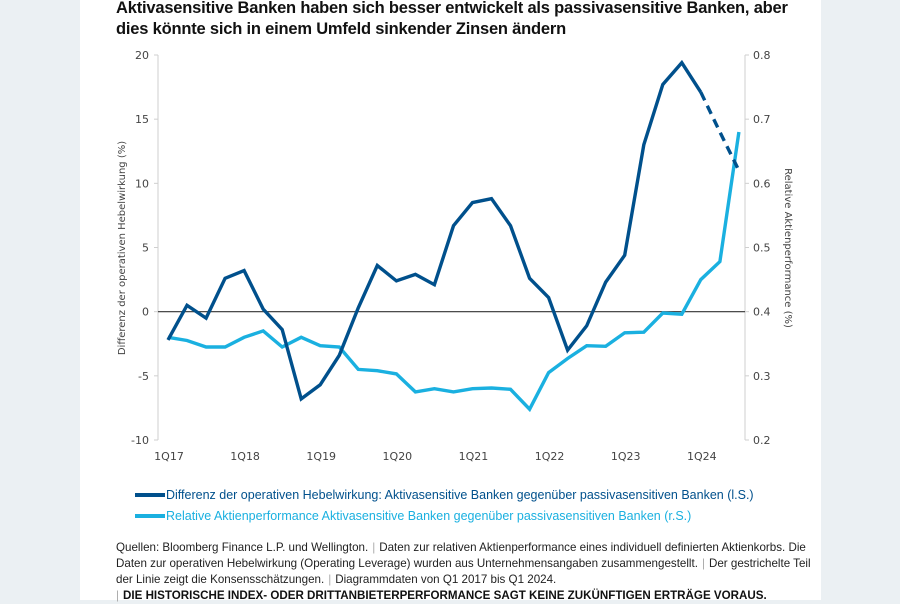 The height and width of the screenshot is (604, 900). What do you see at coordinates (398, 456) in the screenshot?
I see `x-tick-label: 1Q20` at bounding box center [398, 456].